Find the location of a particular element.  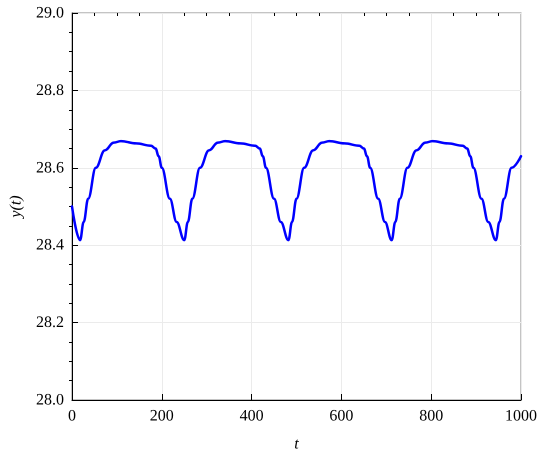

y-tick-label: 28.2 is located at coordinates (50, 323).